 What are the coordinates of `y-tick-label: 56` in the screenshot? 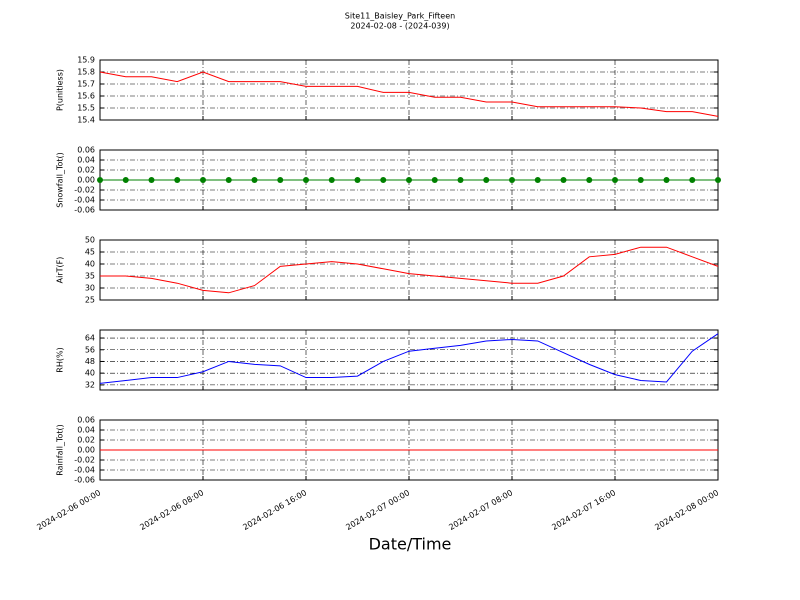 It's located at (90, 349).